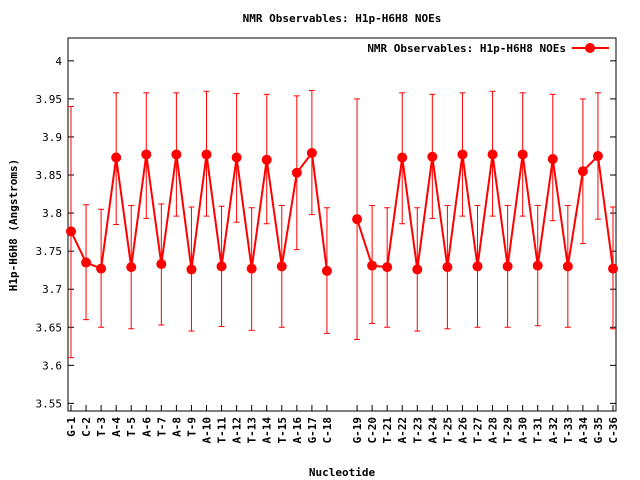 This screenshot has height=480, width=640. I want to click on x-tick-label: A-10, so click(207, 430).